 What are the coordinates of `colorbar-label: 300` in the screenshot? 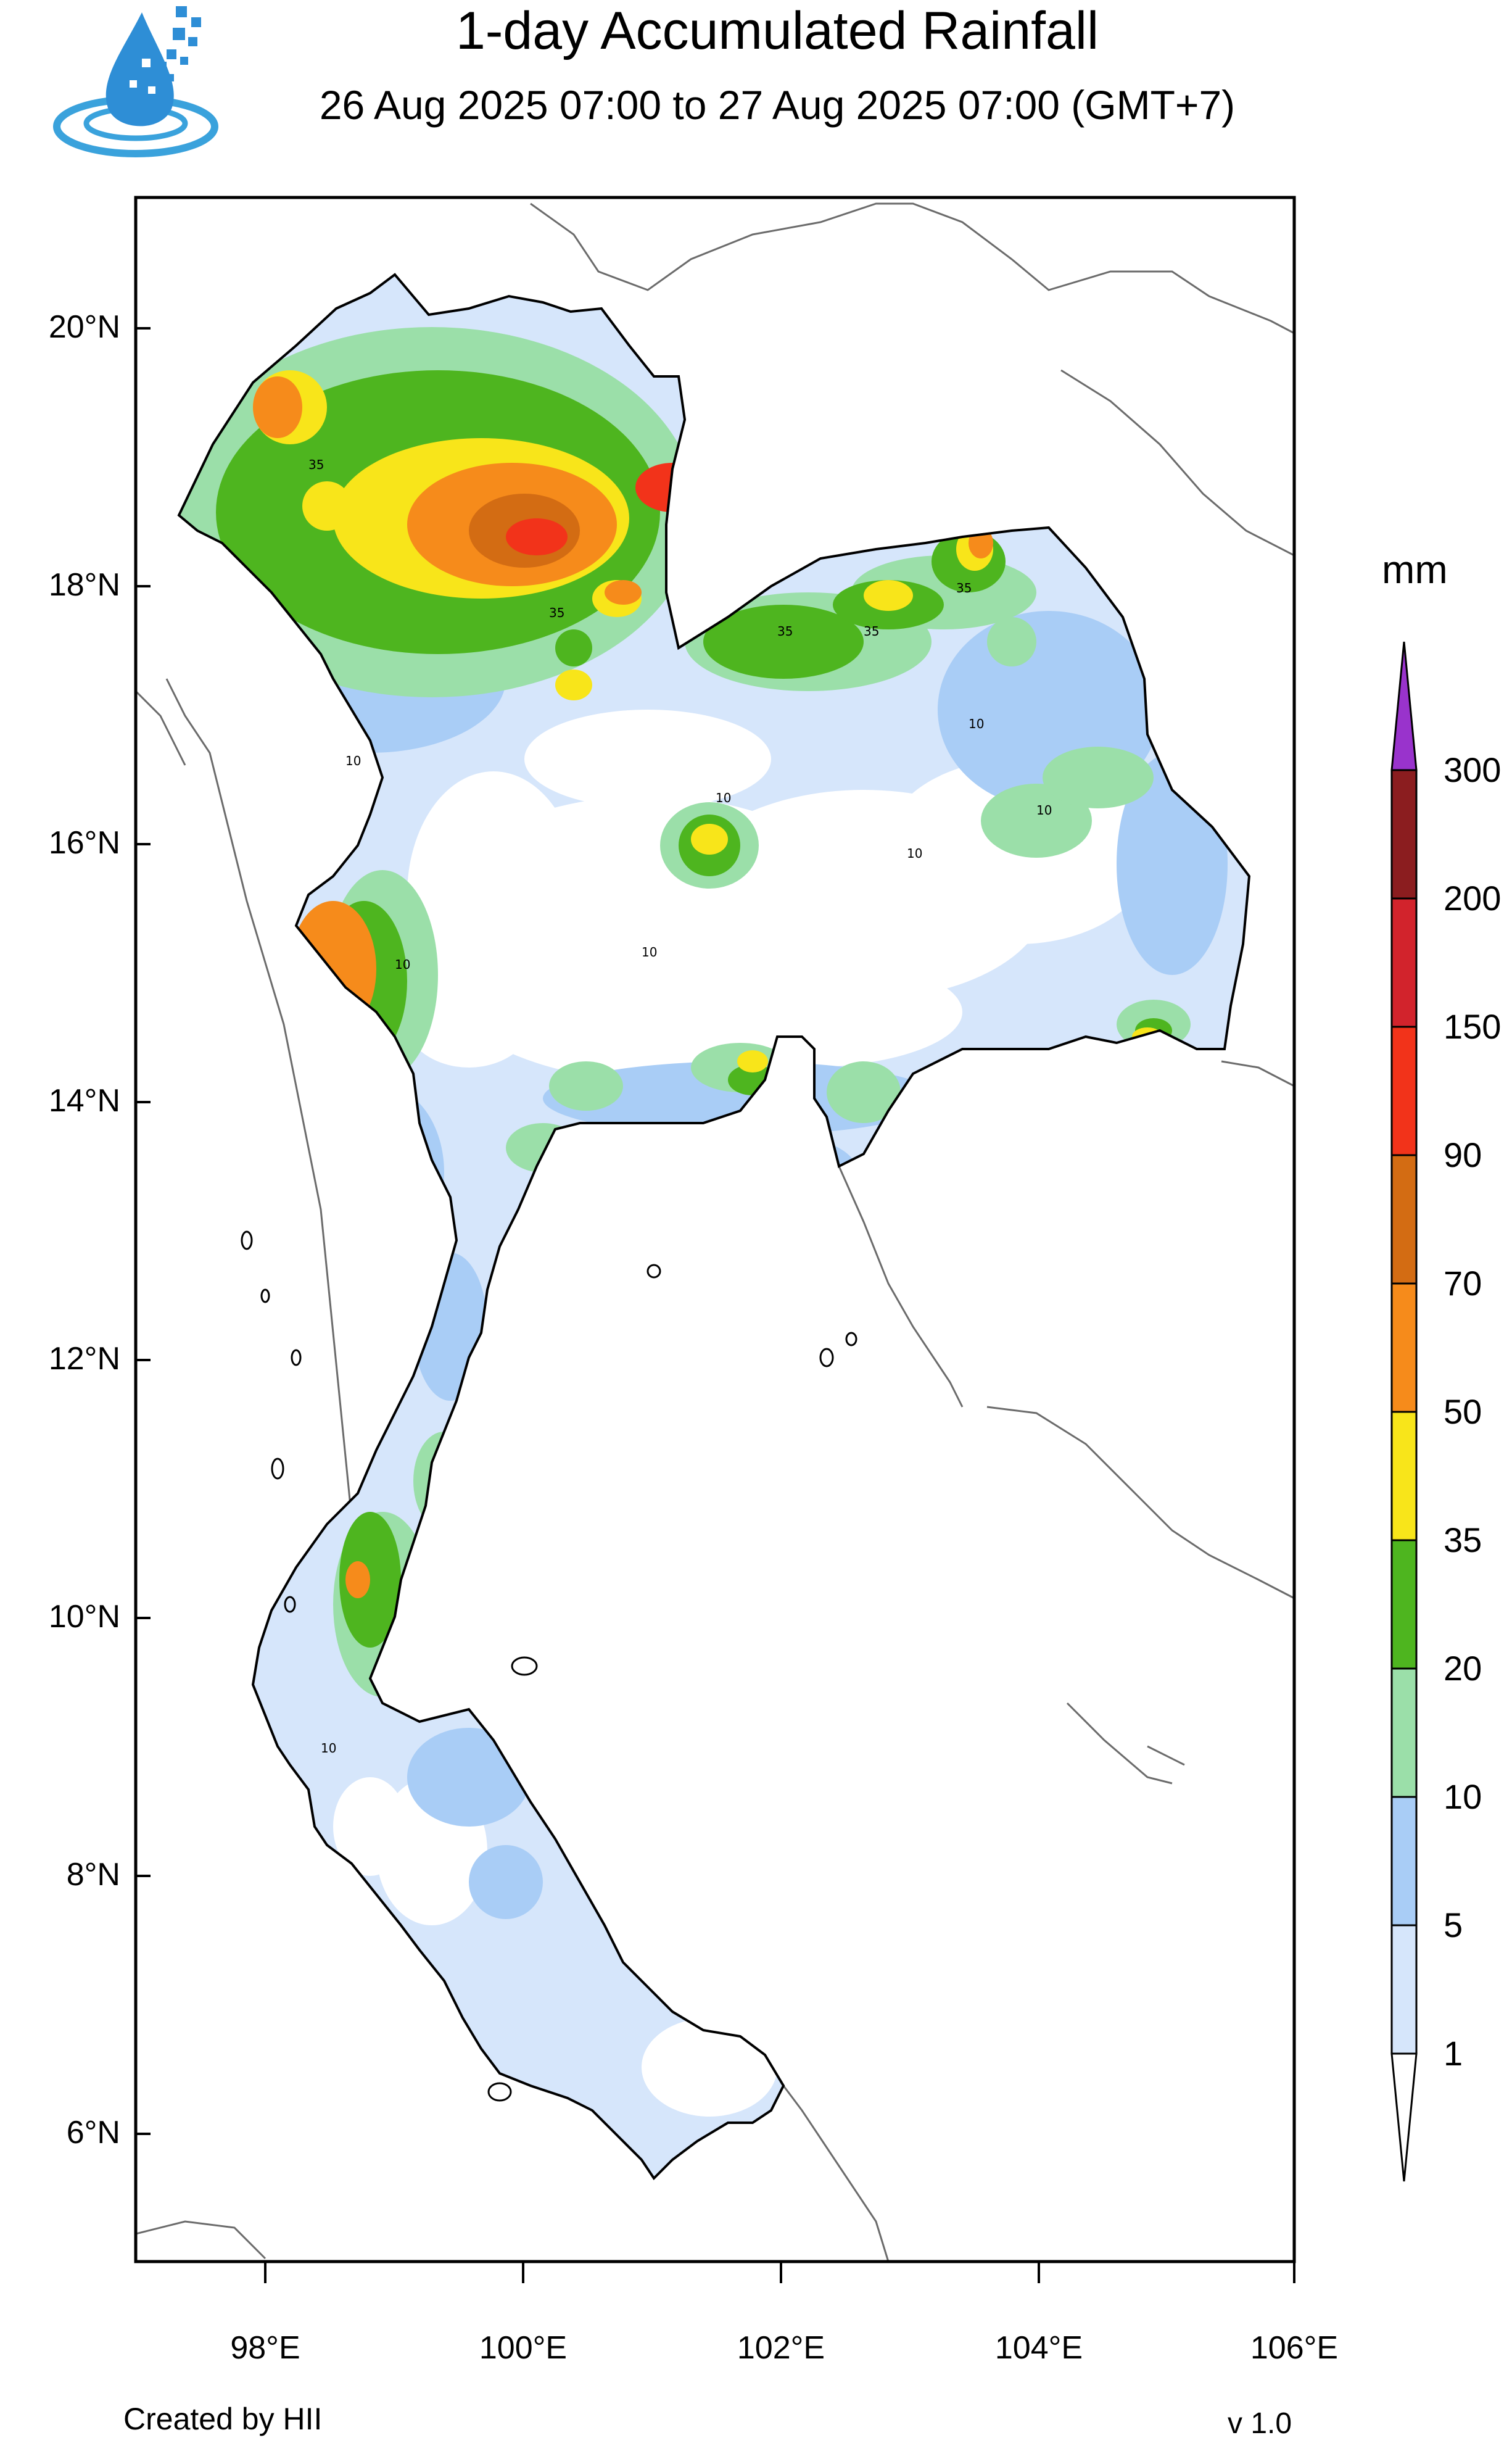 It's located at (1473, 769).